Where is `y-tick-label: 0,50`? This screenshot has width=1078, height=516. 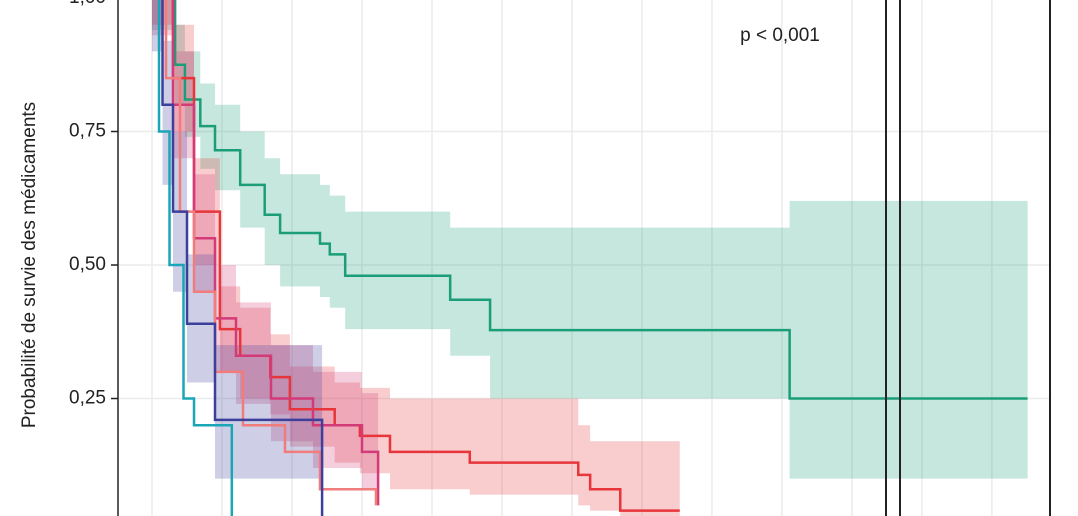 y-tick-label: 0,50 is located at coordinates (87, 264).